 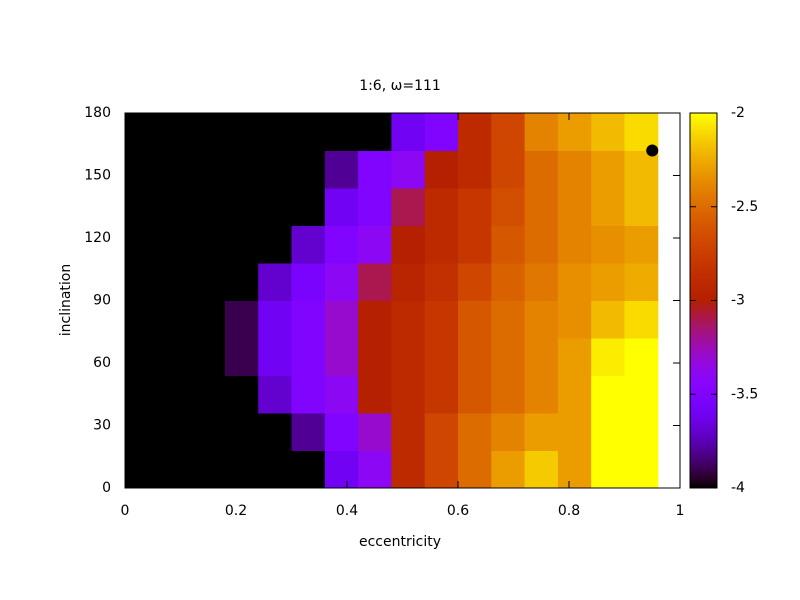 I want to click on colorbar-tick-label: -3.5, so click(x=744, y=394).